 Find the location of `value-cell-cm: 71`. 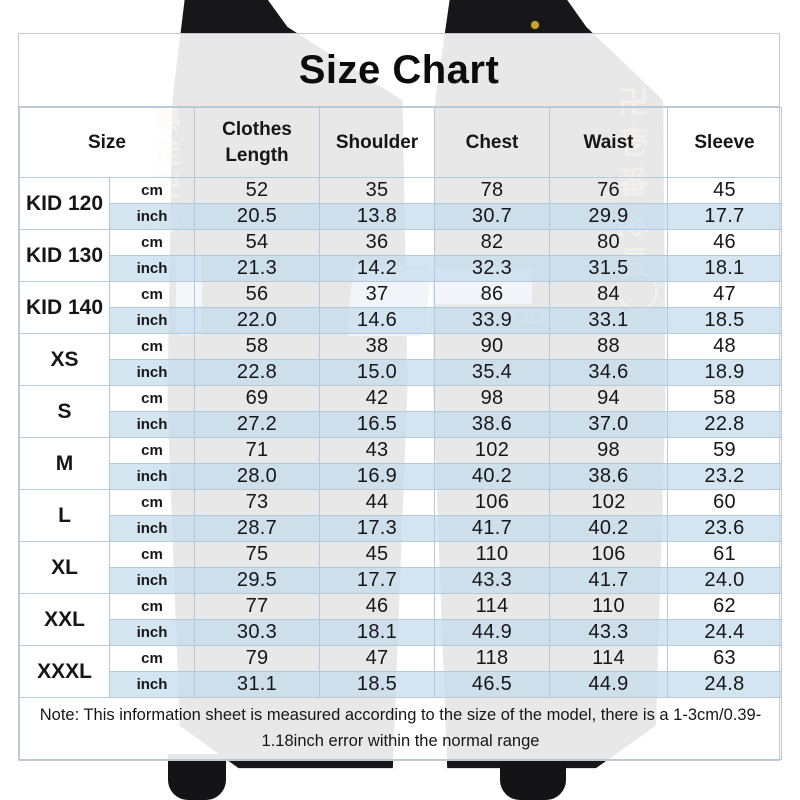

value-cell-cm: 71 is located at coordinates (257, 450).